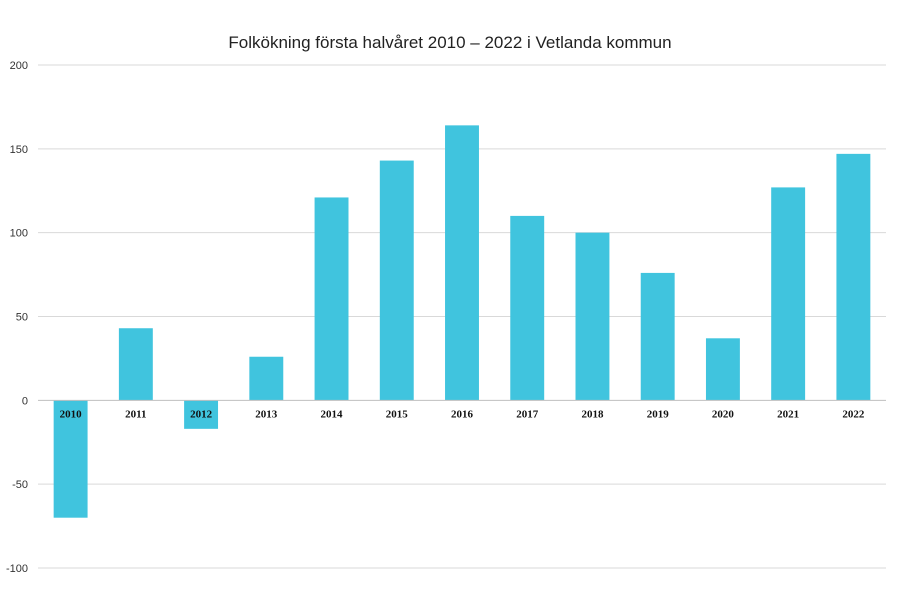 The width and height of the screenshot is (900, 605). Describe the element at coordinates (462, 263) in the screenshot. I see `bar-2016` at that location.